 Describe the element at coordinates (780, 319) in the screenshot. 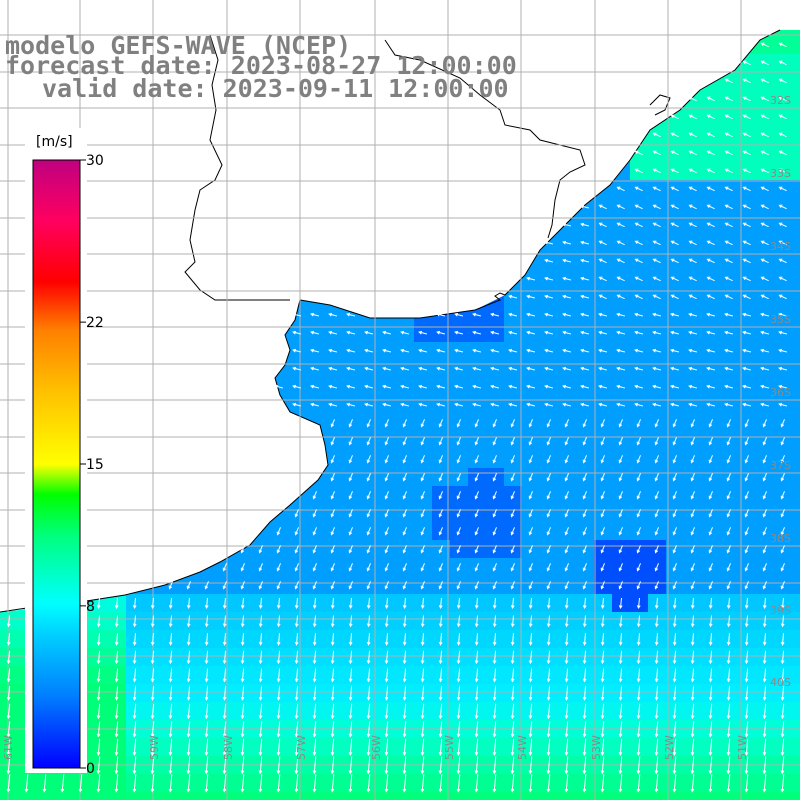

I see `latitude-label: 35S` at that location.